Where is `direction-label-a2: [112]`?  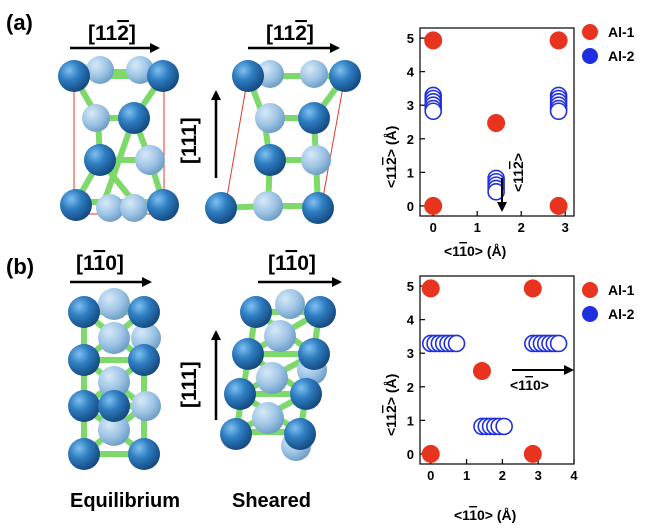
direction-label-a2: [112] is located at coordinates (290, 33).